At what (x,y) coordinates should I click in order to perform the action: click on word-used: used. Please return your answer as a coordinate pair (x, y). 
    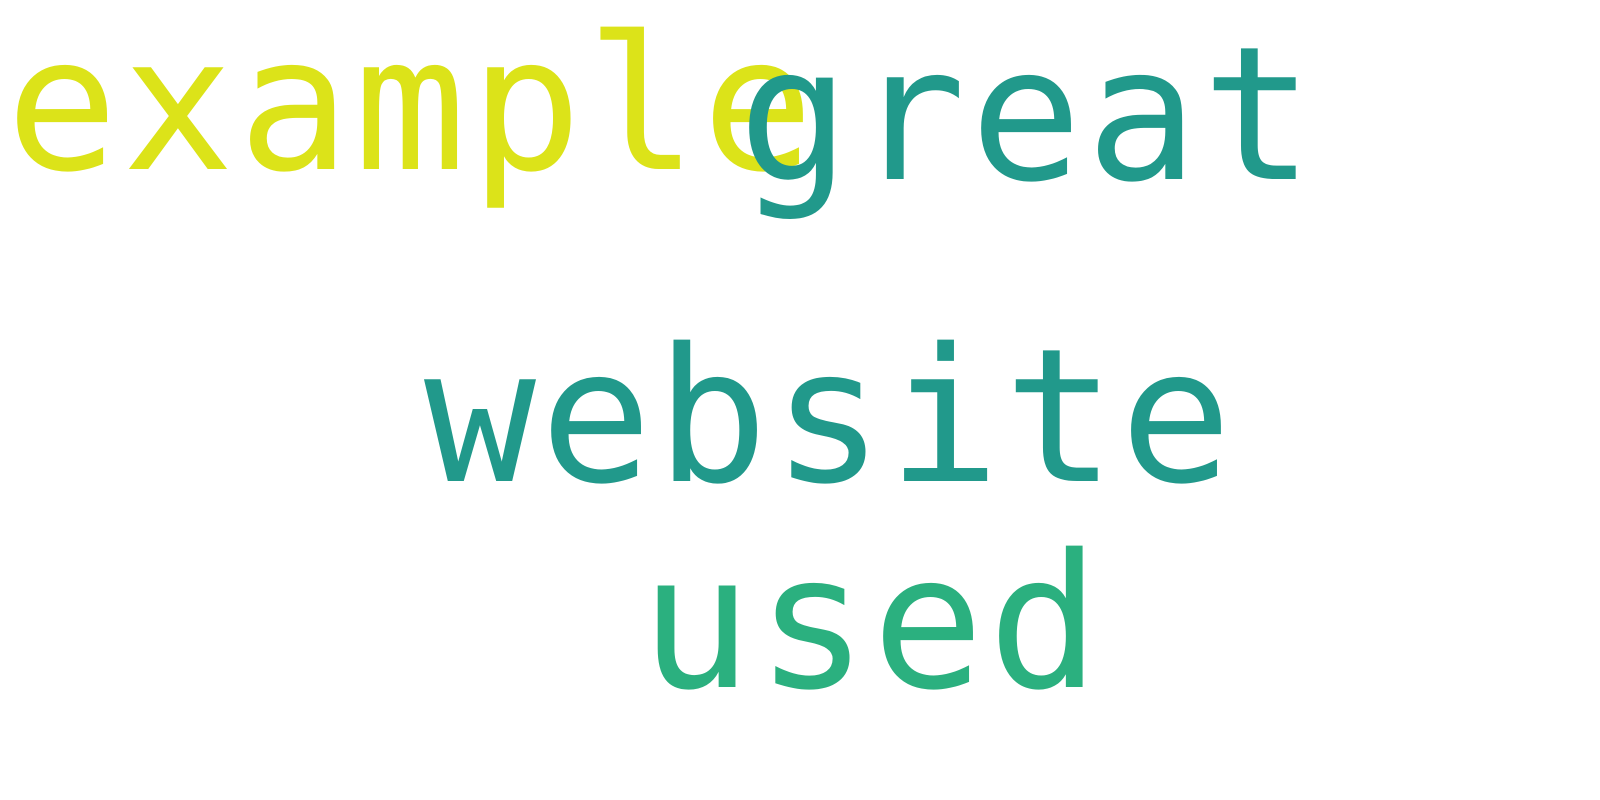
    Looking at the image, I should click on (872, 622).